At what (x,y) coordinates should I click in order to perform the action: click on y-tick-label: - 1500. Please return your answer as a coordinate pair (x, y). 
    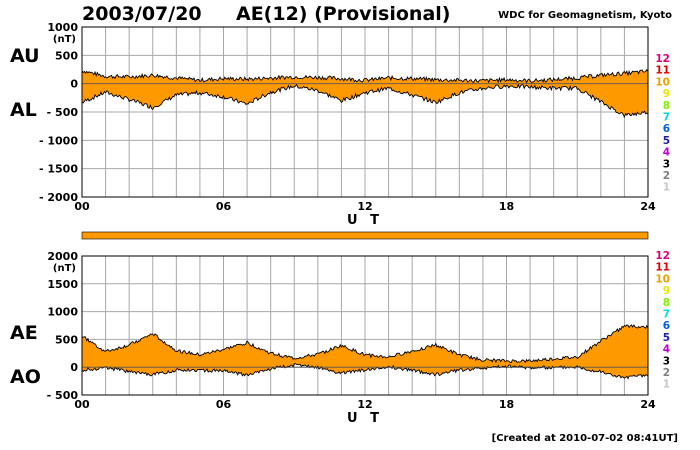
    Looking at the image, I should click on (58, 169).